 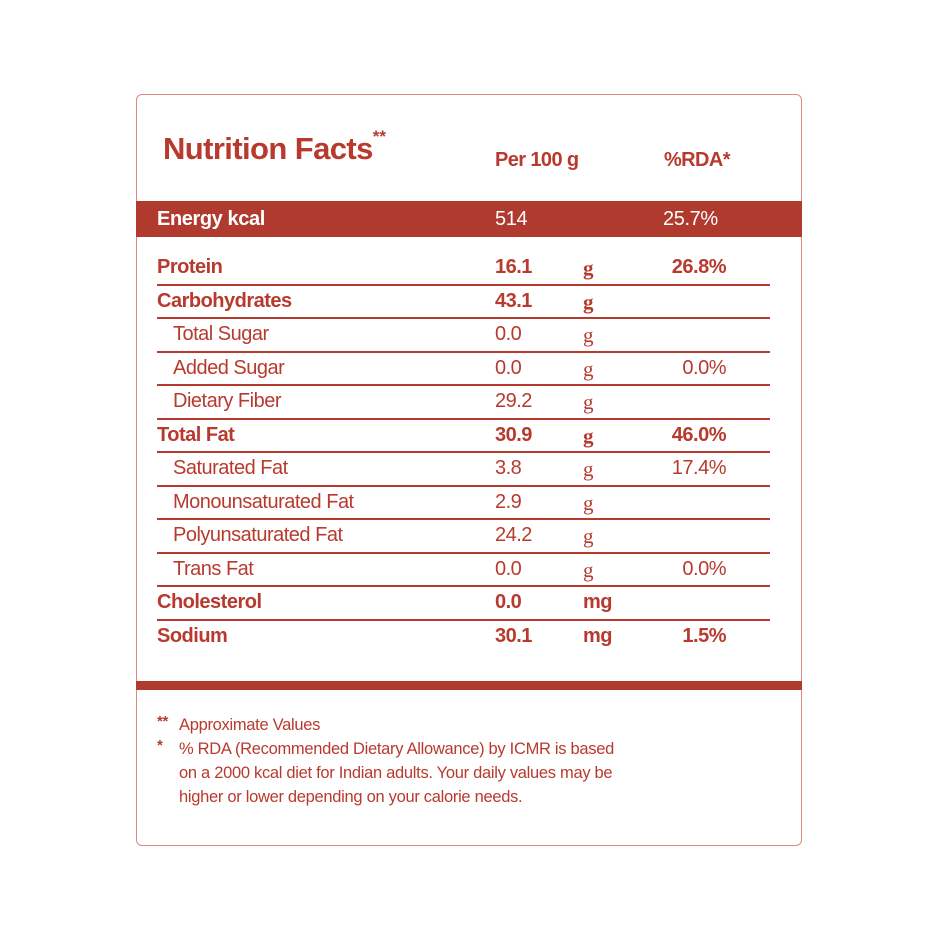 I want to click on nutrient-row: Monounsaturated Fat 2.9 g, so click(x=463, y=503).